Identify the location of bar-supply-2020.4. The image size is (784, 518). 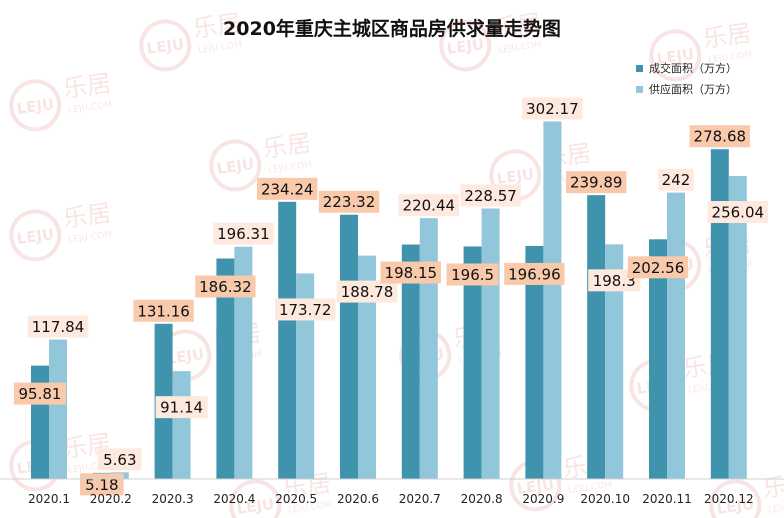
(243, 362).